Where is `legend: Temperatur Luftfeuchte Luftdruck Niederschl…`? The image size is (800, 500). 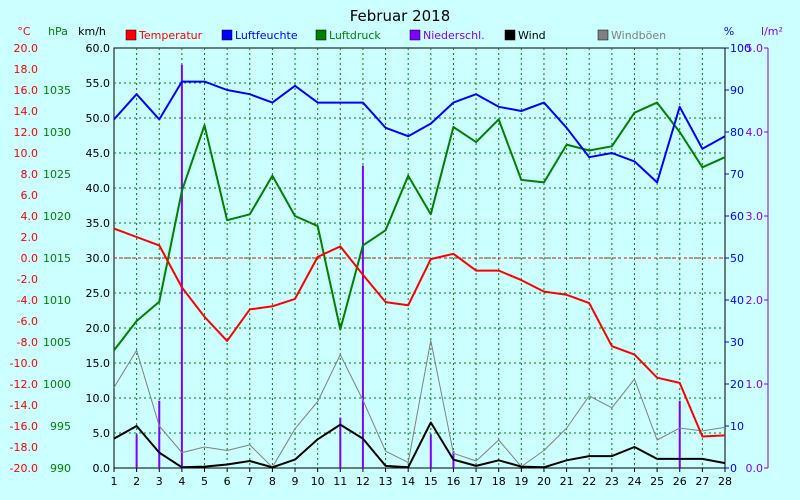 legend: Temperatur Luftfeuchte Luftdruck Niederschl… is located at coordinates (395, 35).